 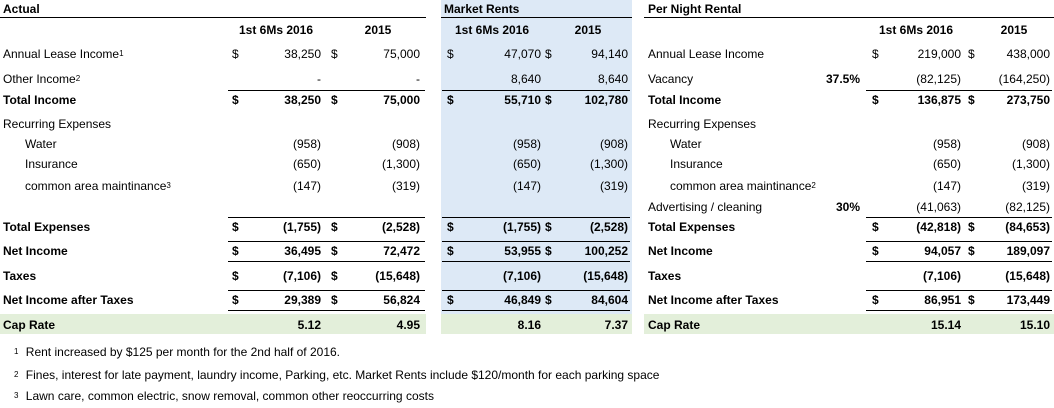 I want to click on actual-rule-9-bottom, so click(x=326, y=261).